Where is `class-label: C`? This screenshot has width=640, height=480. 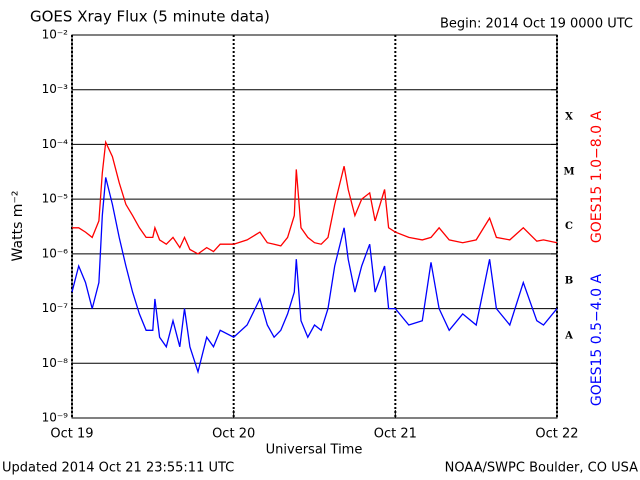
class-label: C is located at coordinates (569, 226).